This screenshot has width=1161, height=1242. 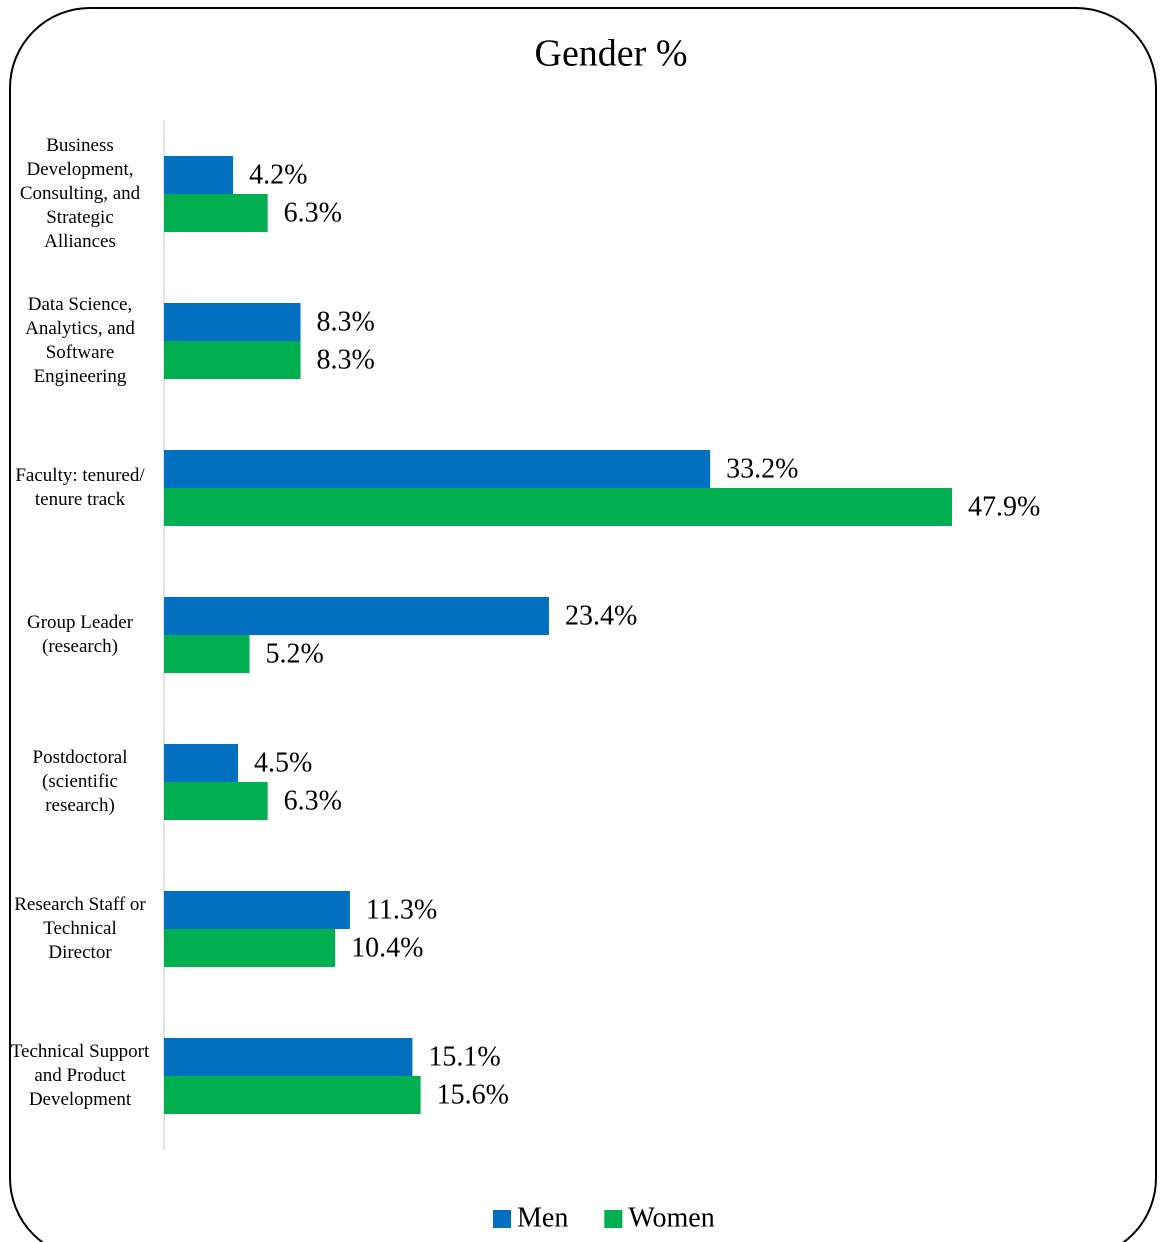 What do you see at coordinates (671, 1217) in the screenshot?
I see `legend-label: Women` at bounding box center [671, 1217].